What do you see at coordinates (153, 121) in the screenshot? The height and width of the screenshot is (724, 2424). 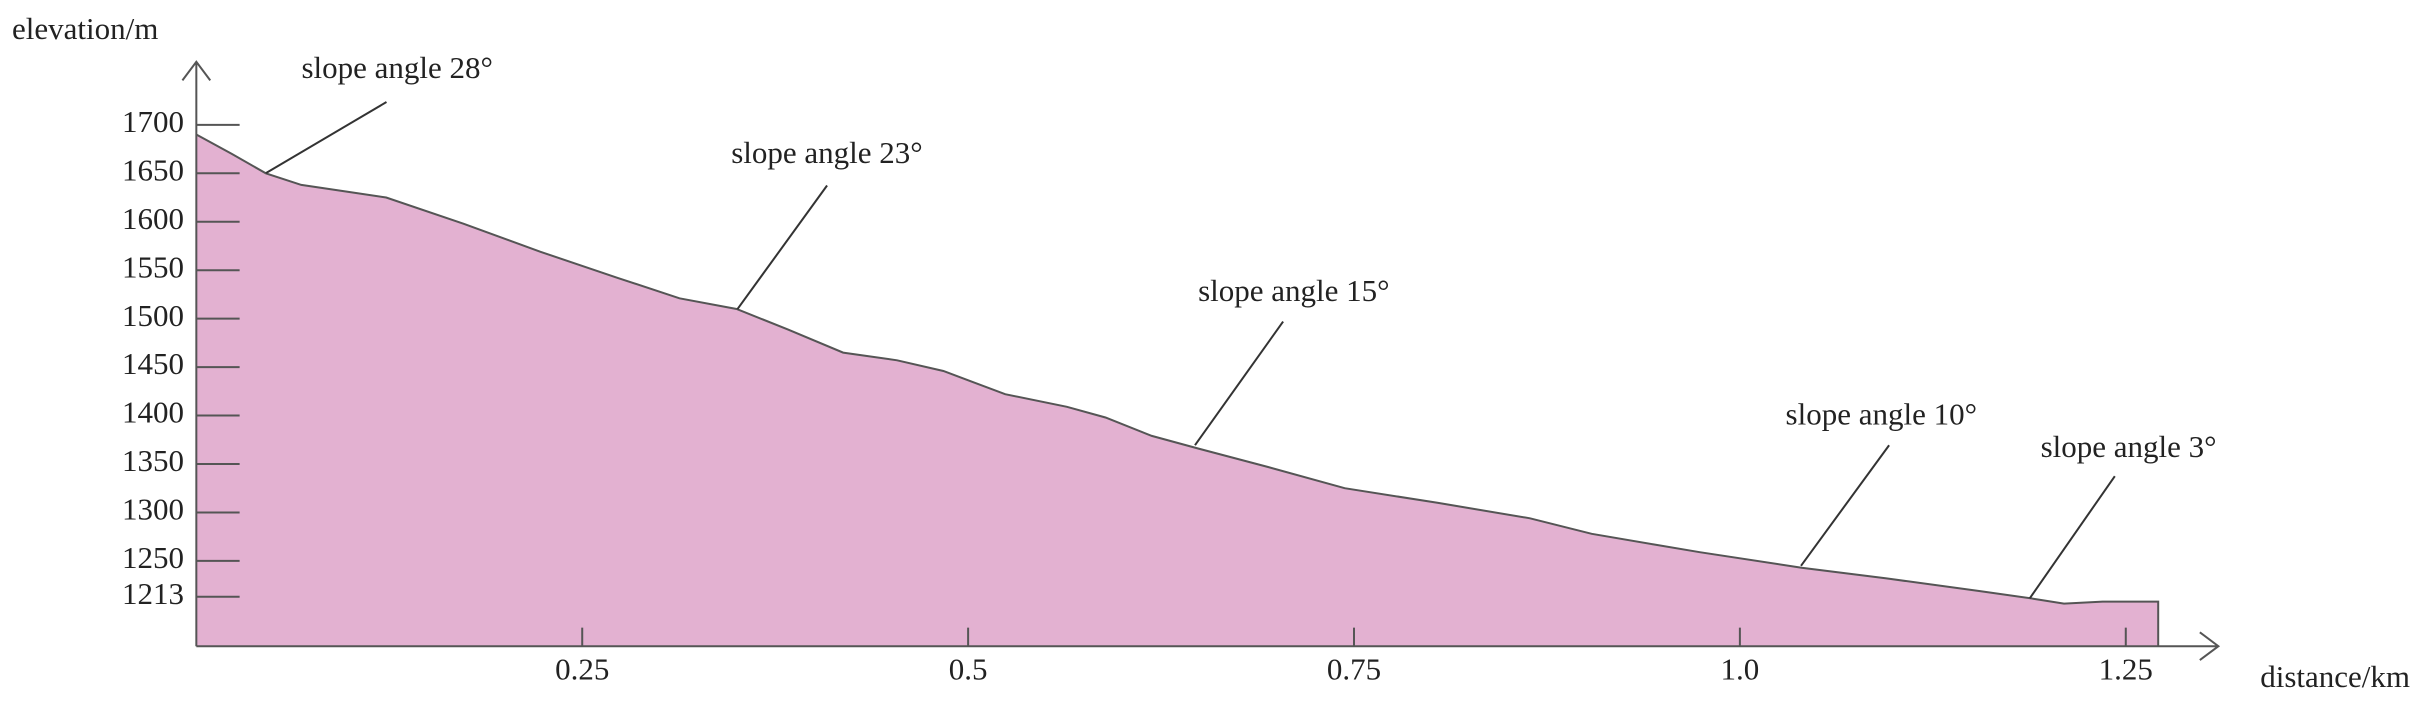 I see `y-tick-label: 1700` at bounding box center [153, 121].